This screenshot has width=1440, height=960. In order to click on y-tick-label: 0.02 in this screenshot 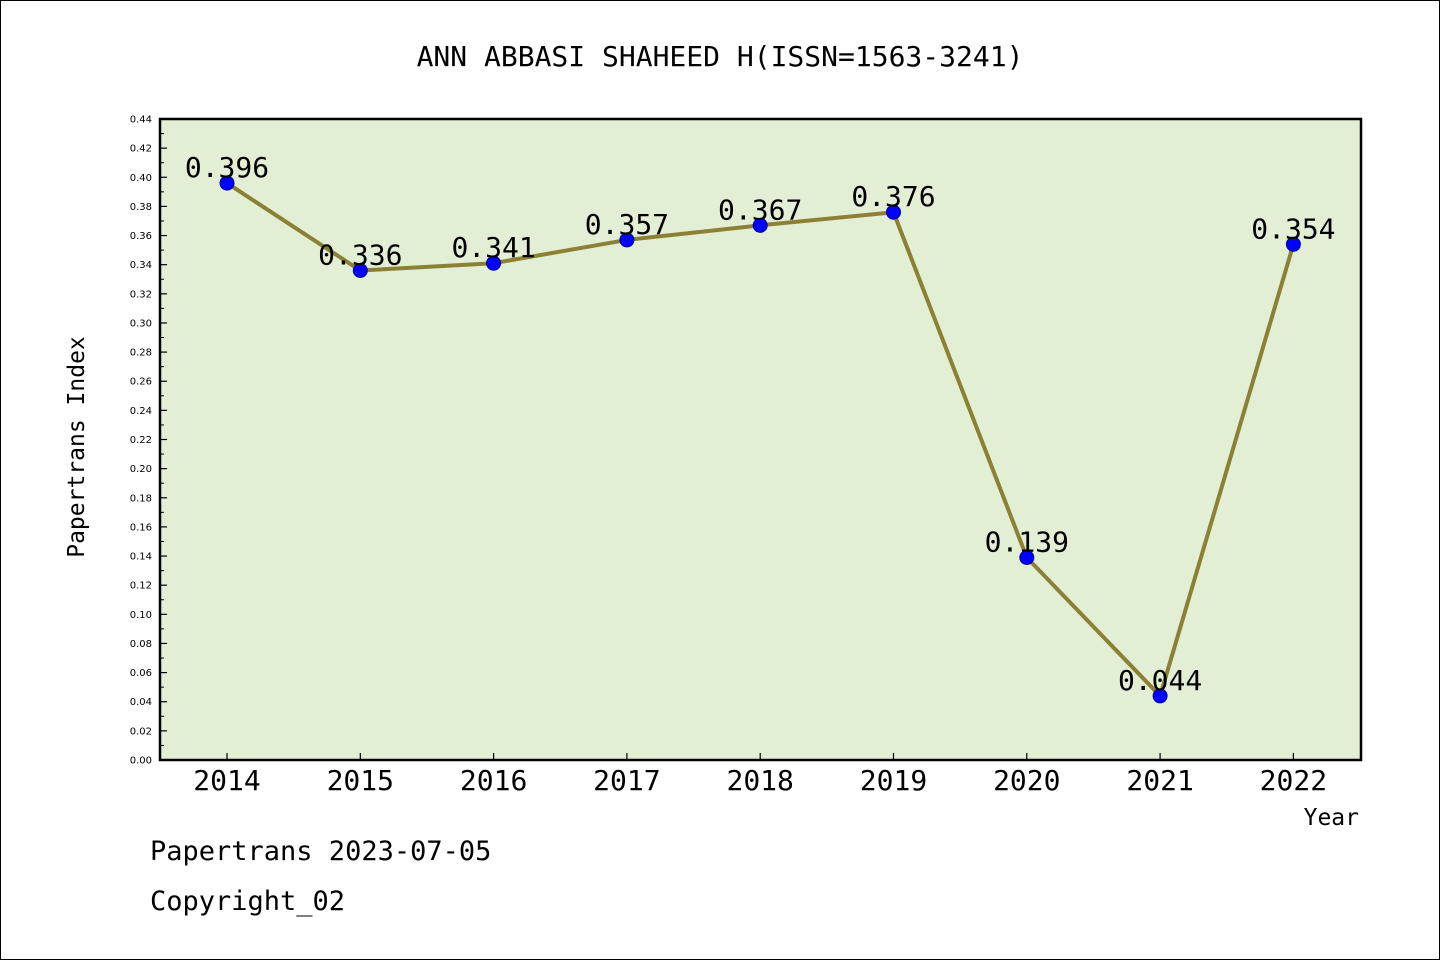, I will do `click(141, 731)`.